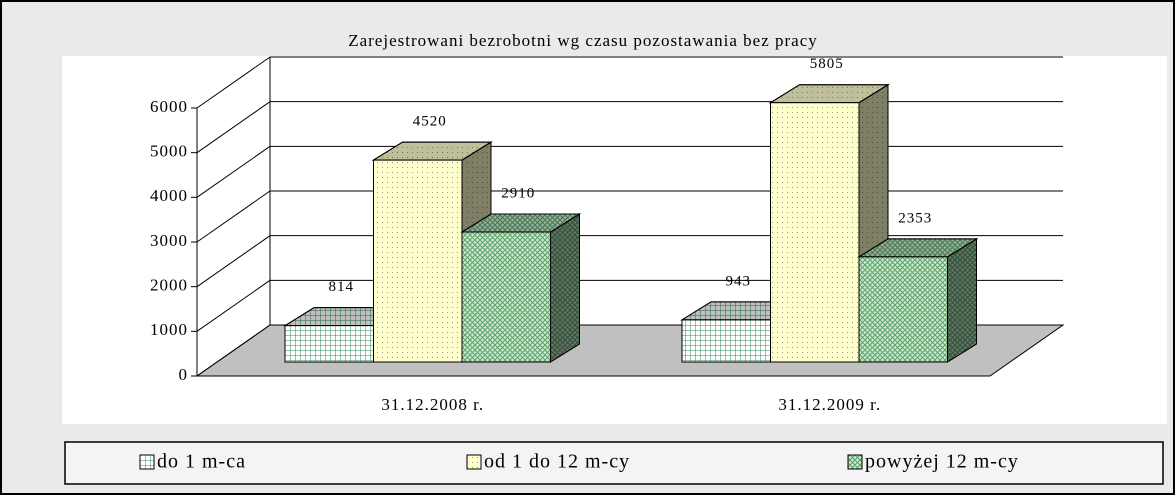 This screenshot has height=495, width=1175. What do you see at coordinates (169, 240) in the screenshot?
I see `y-tick-label: 3000` at bounding box center [169, 240].